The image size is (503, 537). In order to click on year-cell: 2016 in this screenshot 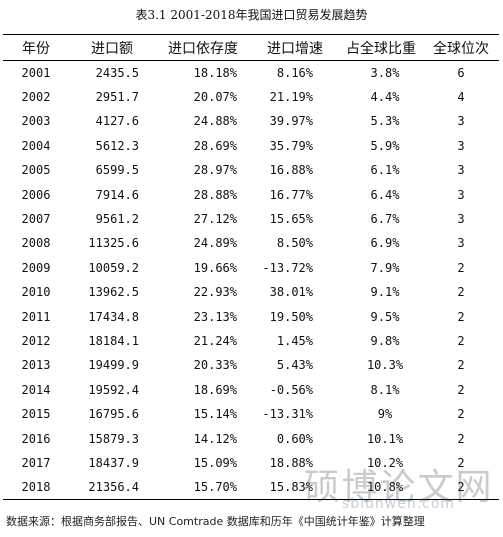, I will do `click(36, 438)`.